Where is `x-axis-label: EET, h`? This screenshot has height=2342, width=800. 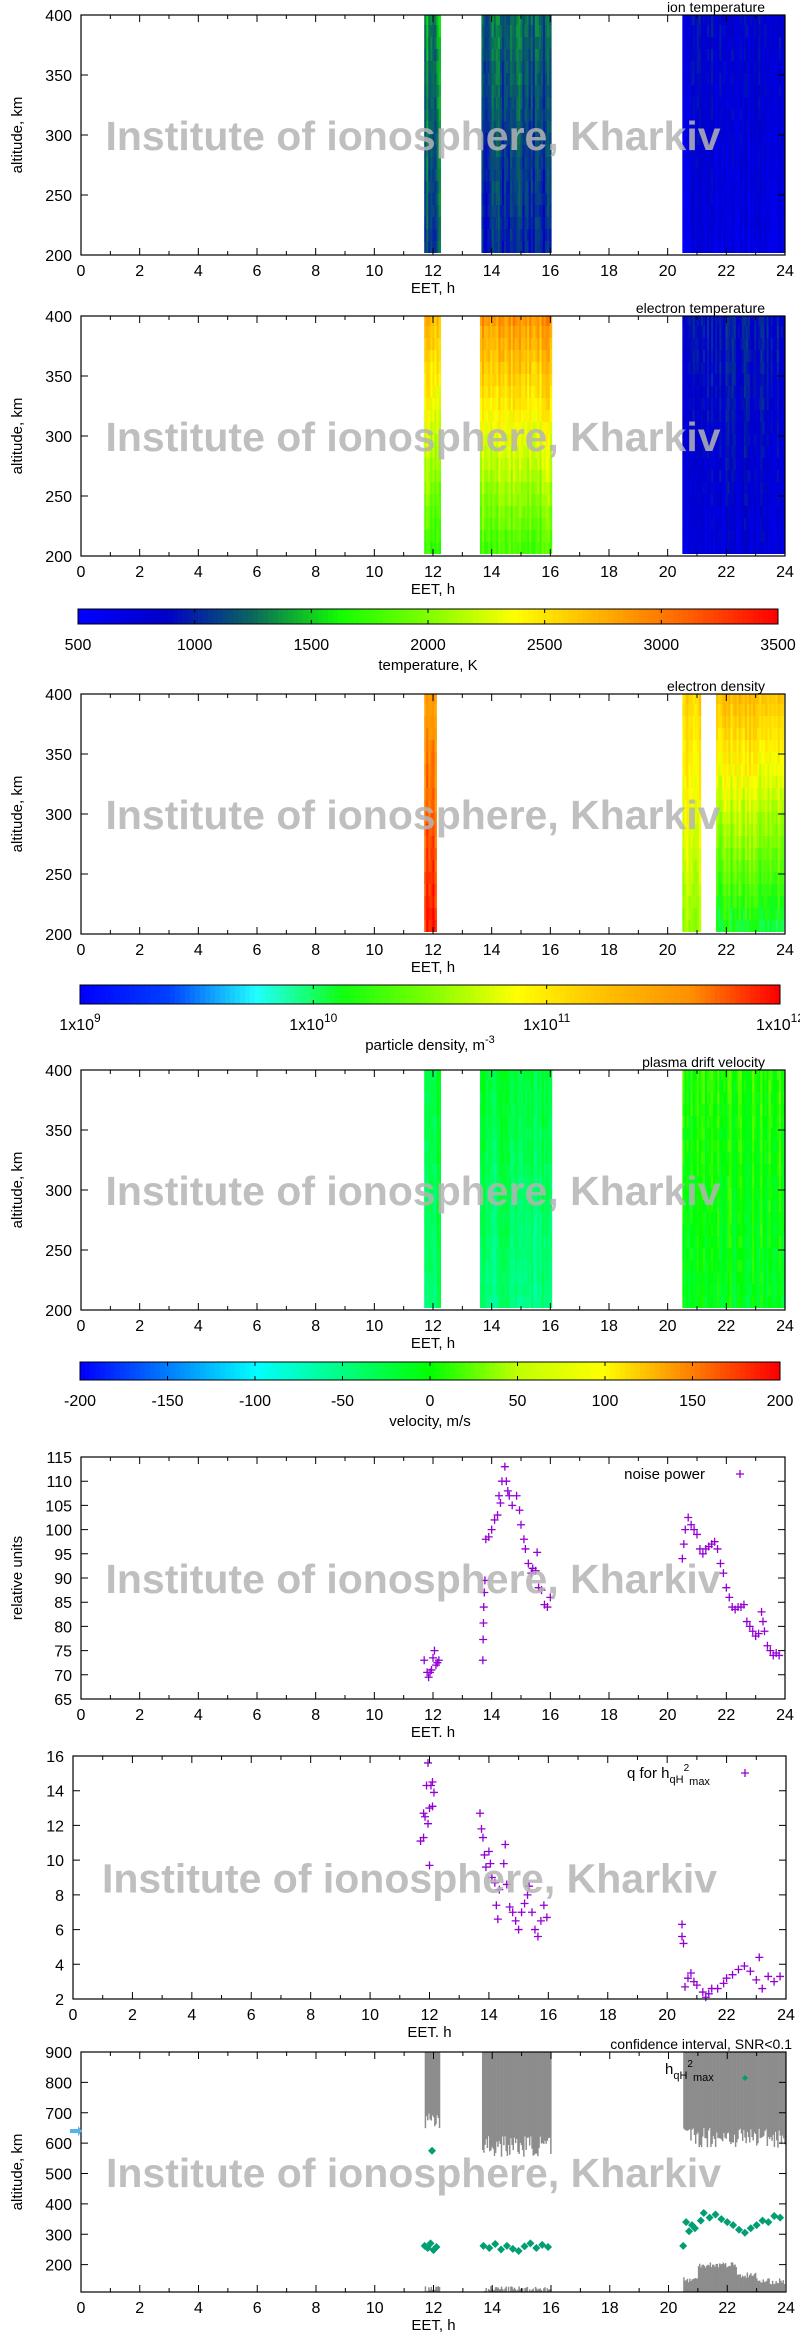 x-axis-label: EET, h is located at coordinates (433, 967).